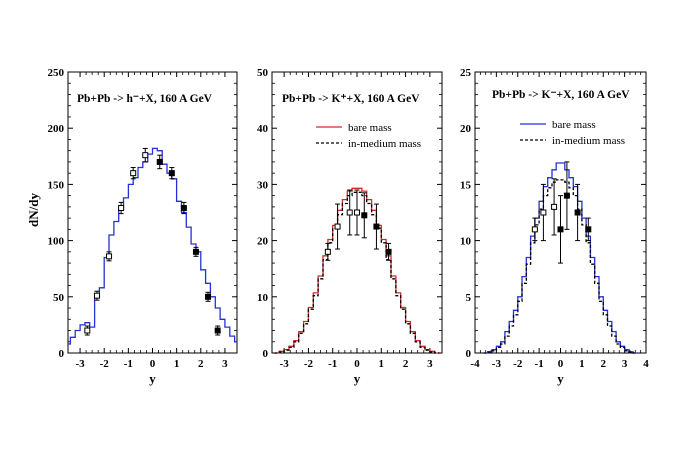 Image resolution: width=681 pixels, height=475 pixels. Describe the element at coordinates (33, 210) in the screenshot. I see `y-axis-title: dN/dy` at that location.